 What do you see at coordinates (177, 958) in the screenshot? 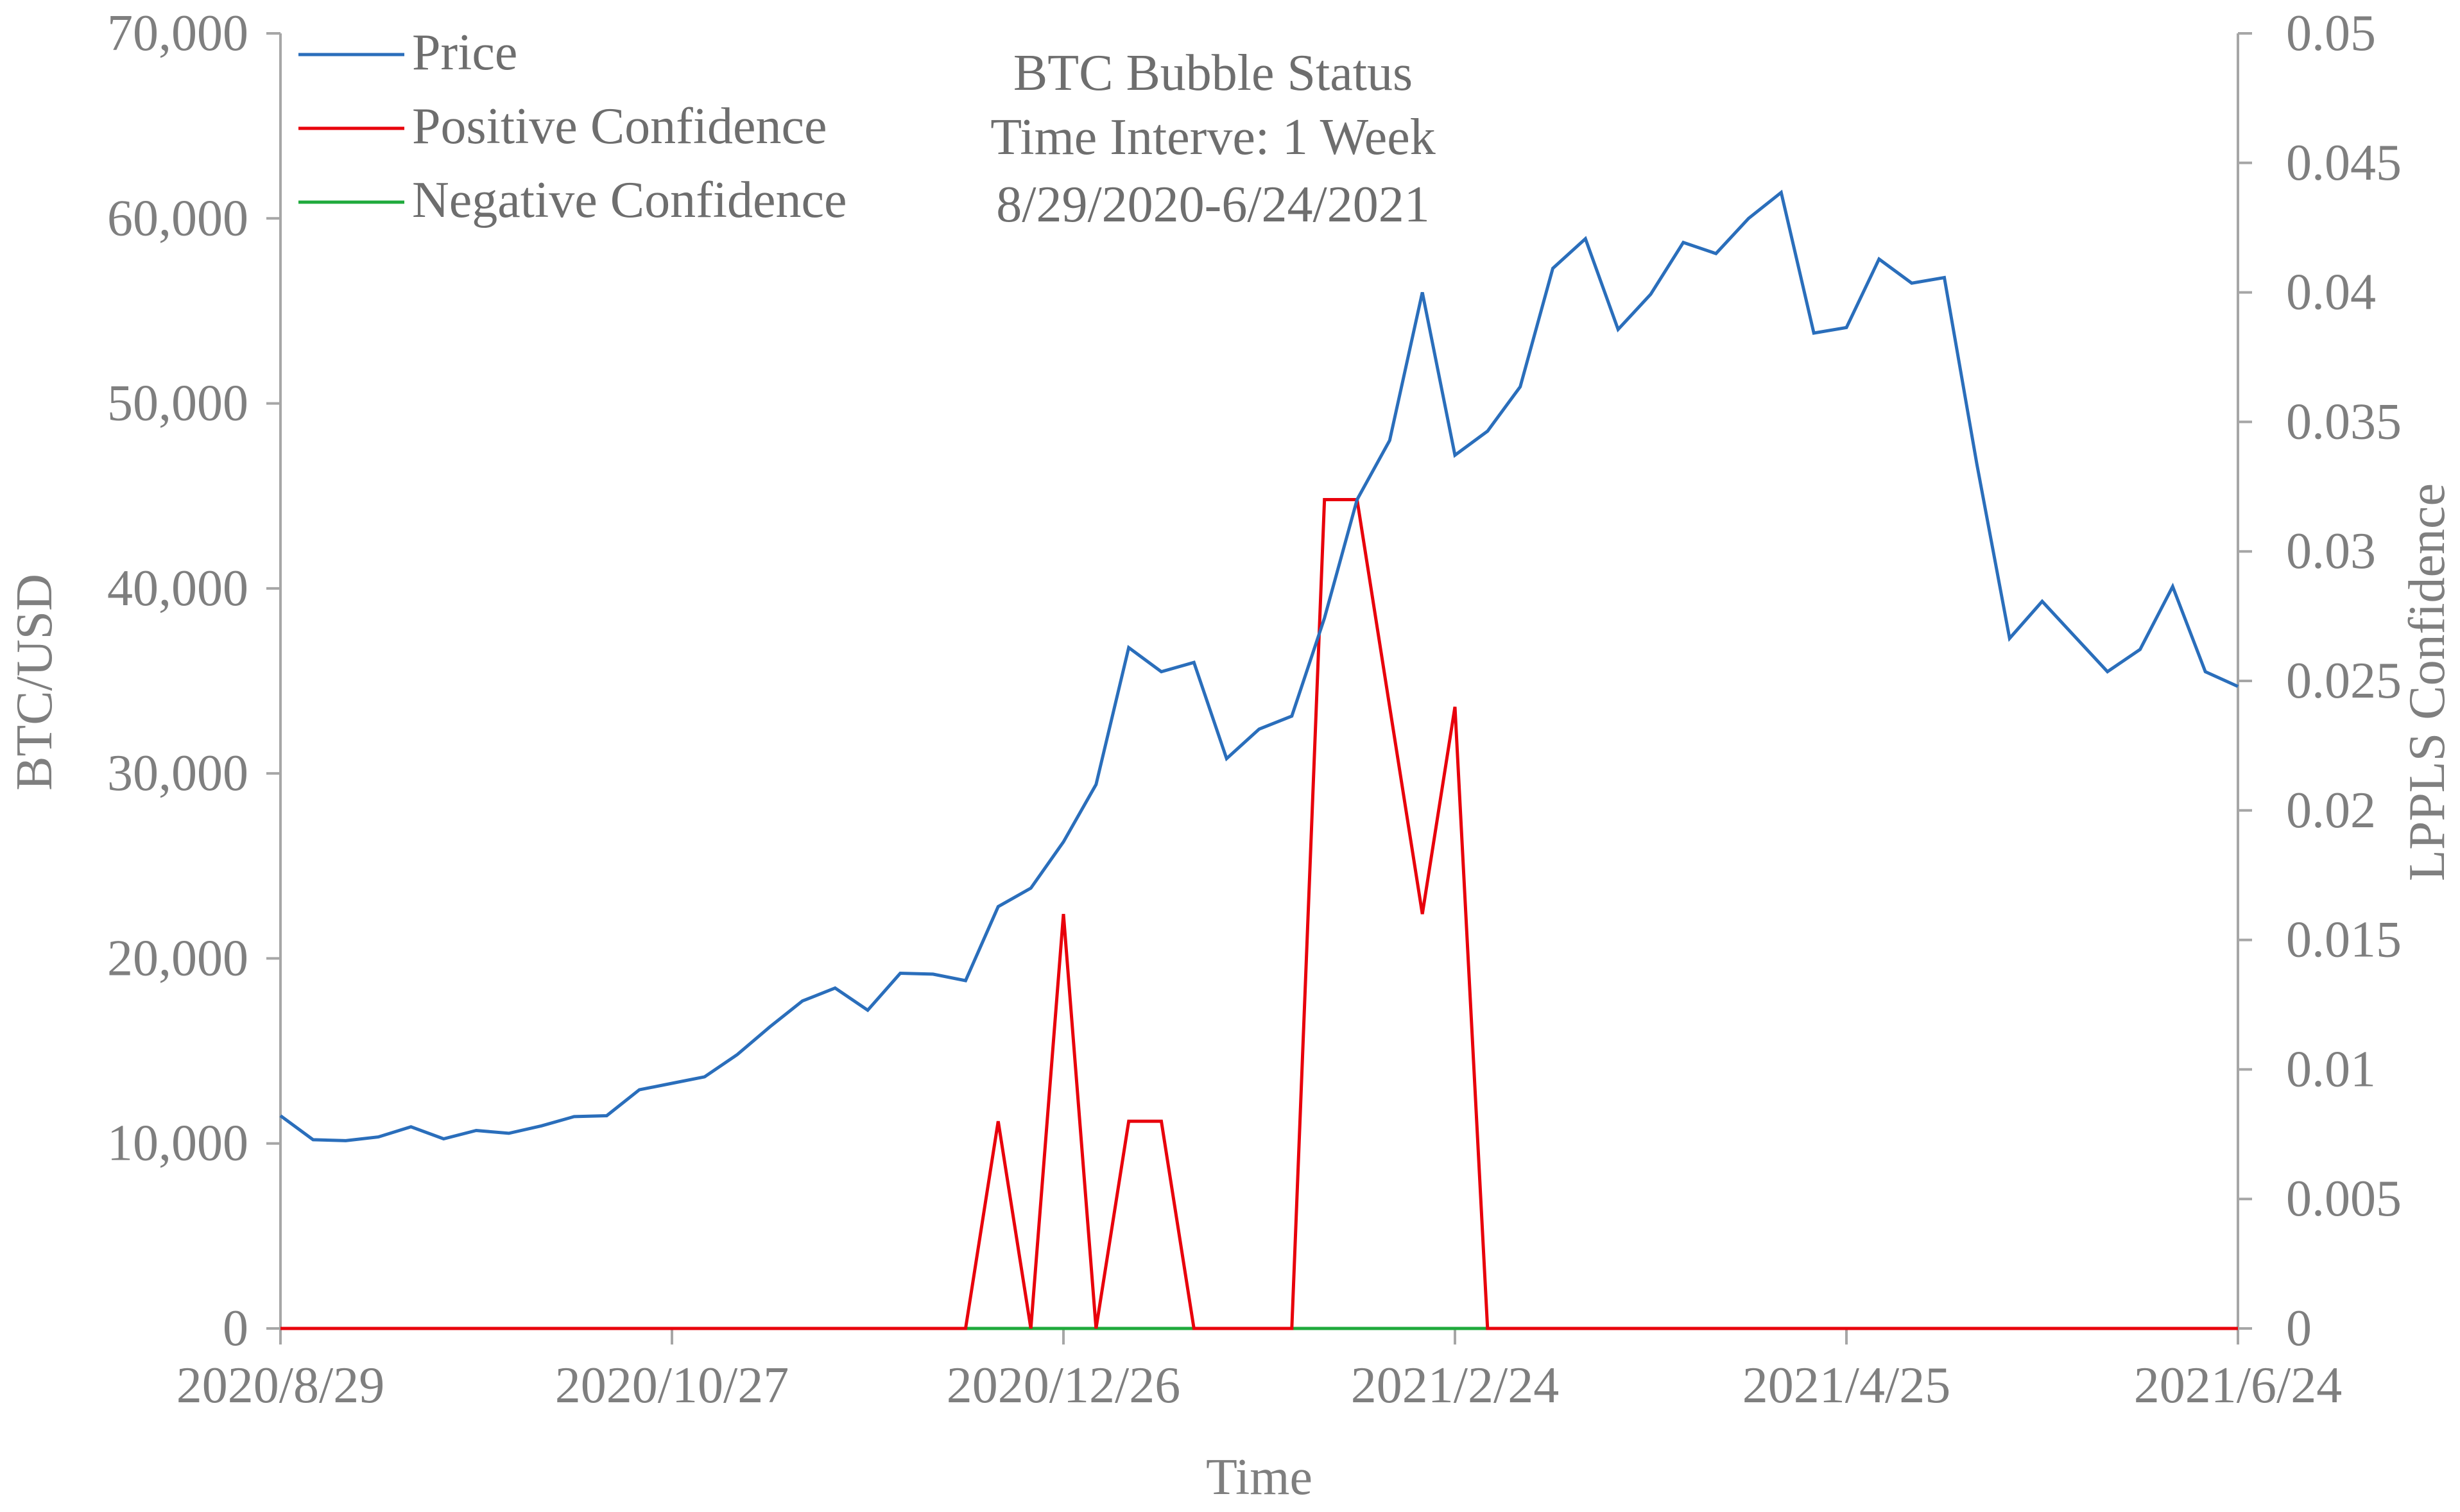
I see `y-tick-label: 20,000` at bounding box center [177, 958].